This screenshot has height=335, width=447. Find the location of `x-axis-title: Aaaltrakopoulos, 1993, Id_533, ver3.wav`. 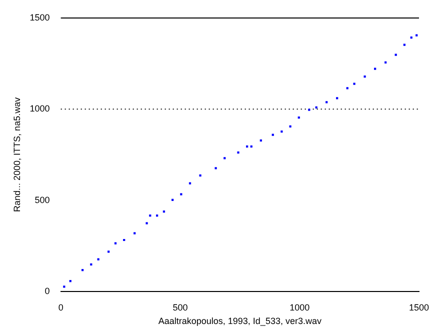

x-axis-title: Aaaltrakopoulos, 1993, Id_533, ver3.wav is located at coordinates (240, 321).